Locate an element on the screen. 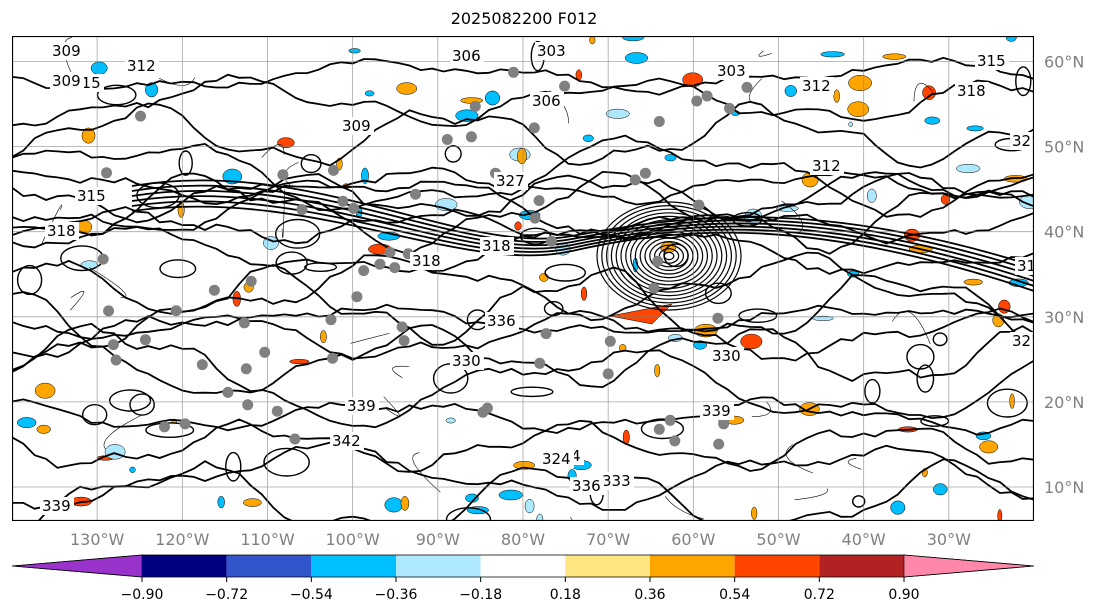  contour-label: 333 is located at coordinates (616, 481).